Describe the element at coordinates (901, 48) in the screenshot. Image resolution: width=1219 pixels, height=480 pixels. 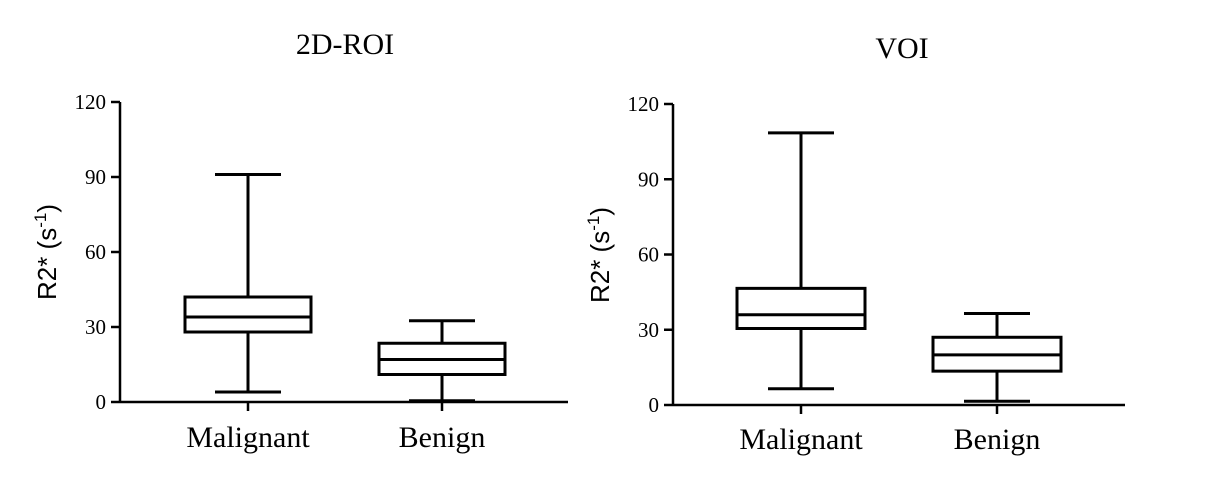
I see `chart-title: VOI` at that location.